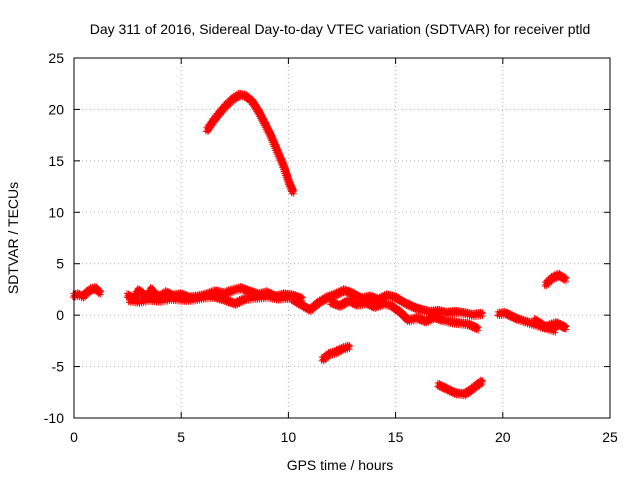 This screenshot has width=640, height=480. I want to click on y-tick-label: 5, so click(60, 264).